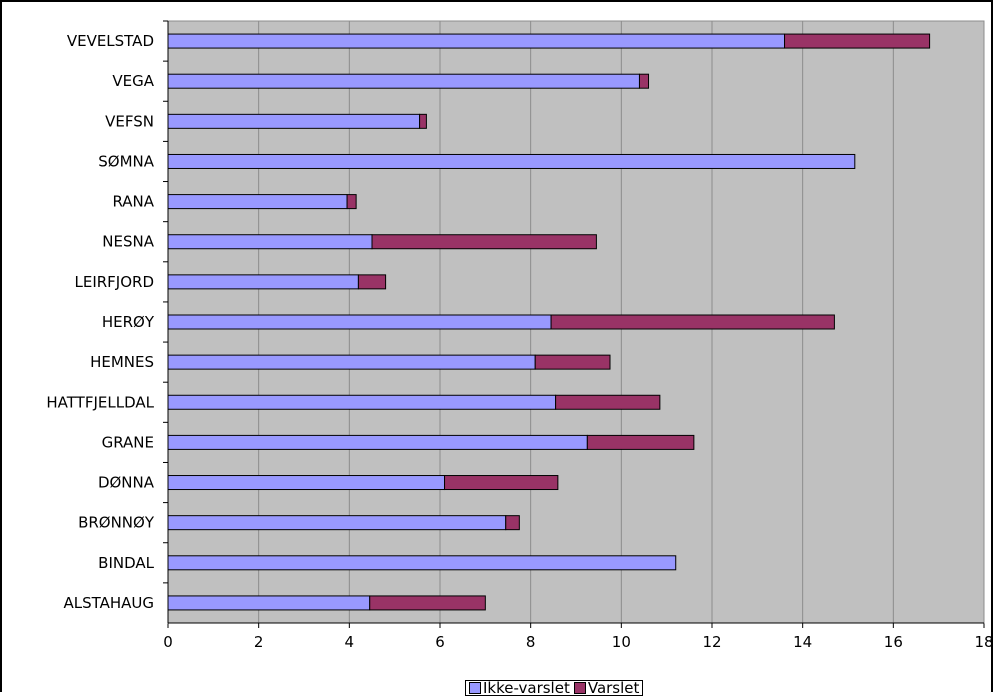  What do you see at coordinates (126, 161) in the screenshot?
I see `category-label: SØMNA` at bounding box center [126, 161].